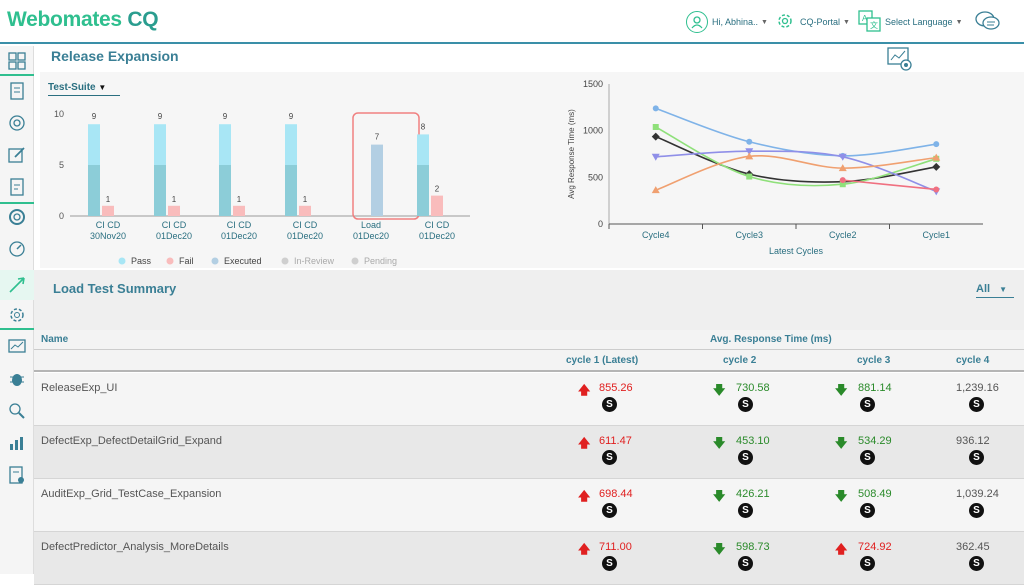 This screenshot has height=585, width=1024. Describe the element at coordinates (977, 388) in the screenshot. I see `cycle4-value: 1,239.16` at that location.